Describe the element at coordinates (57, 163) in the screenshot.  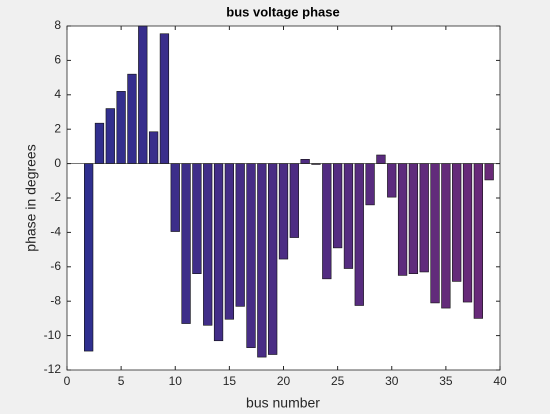
I see `y-tick-label: 0` at that location.